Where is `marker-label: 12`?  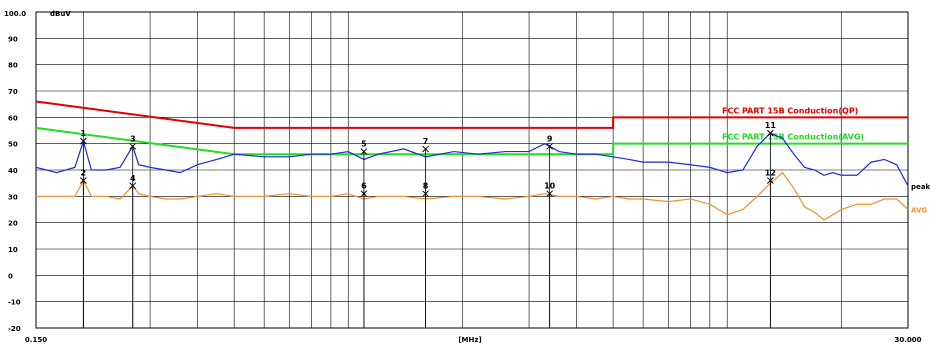
marker-label: 12 is located at coordinates (770, 173).